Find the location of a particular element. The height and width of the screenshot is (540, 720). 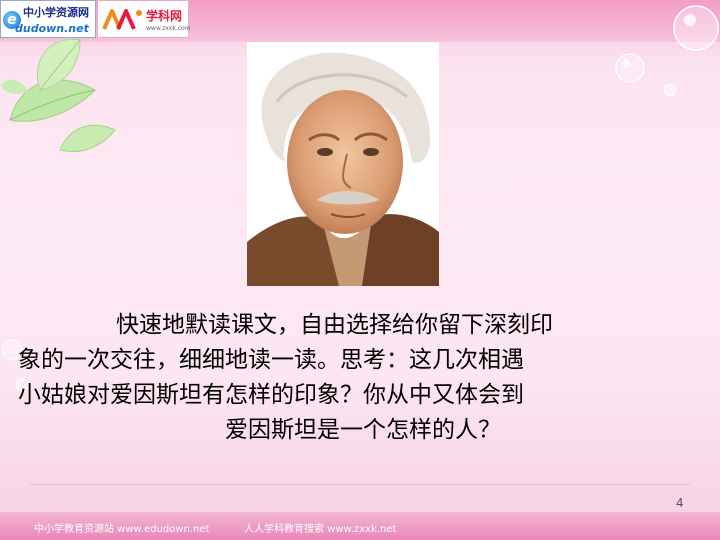

leaf-decoration-icon is located at coordinates (58, 95).